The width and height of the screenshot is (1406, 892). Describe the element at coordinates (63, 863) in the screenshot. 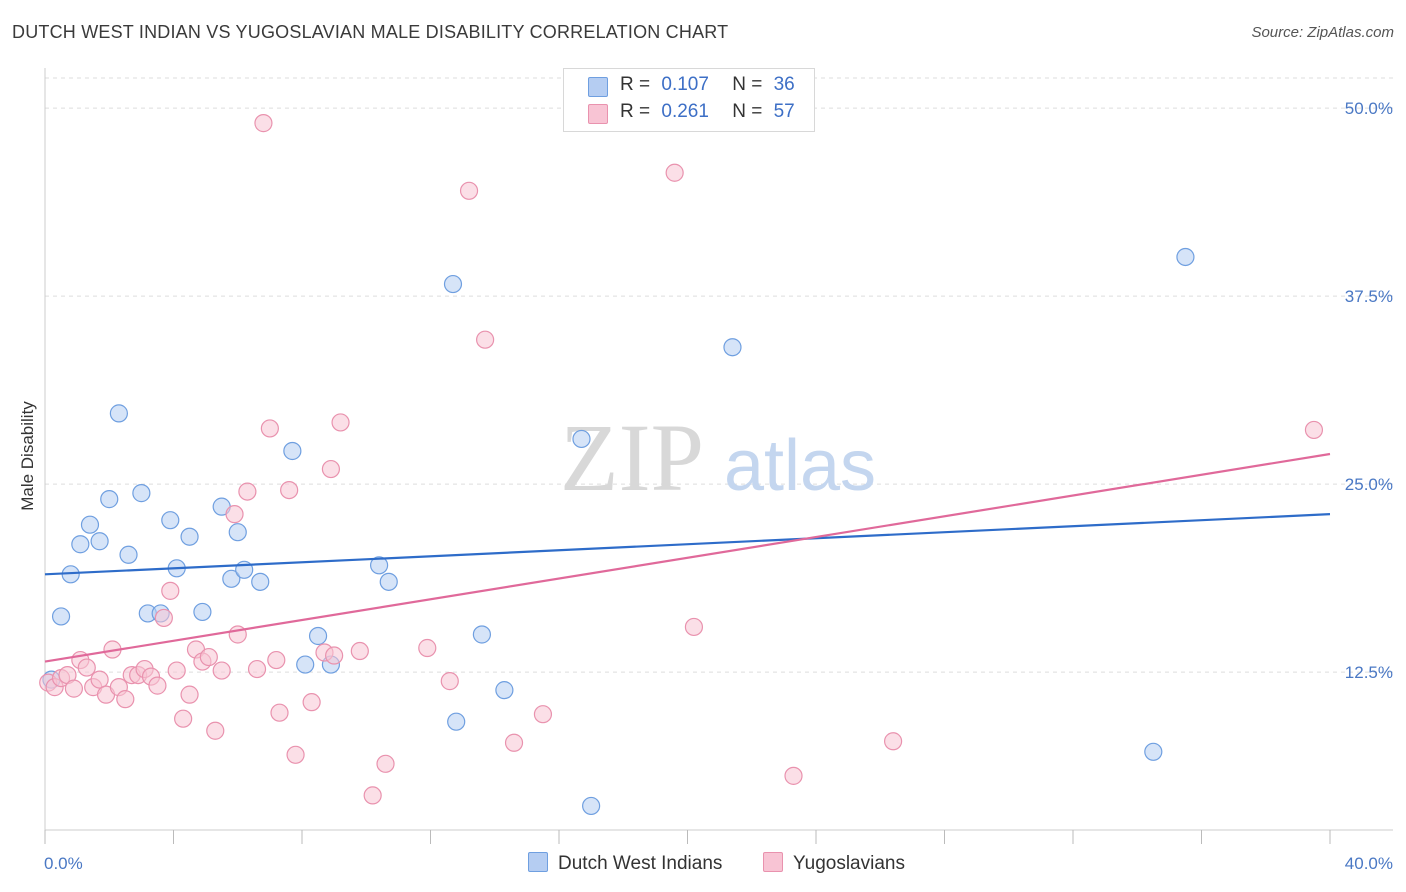

I see `x-tick-label: 0.0%` at that location.